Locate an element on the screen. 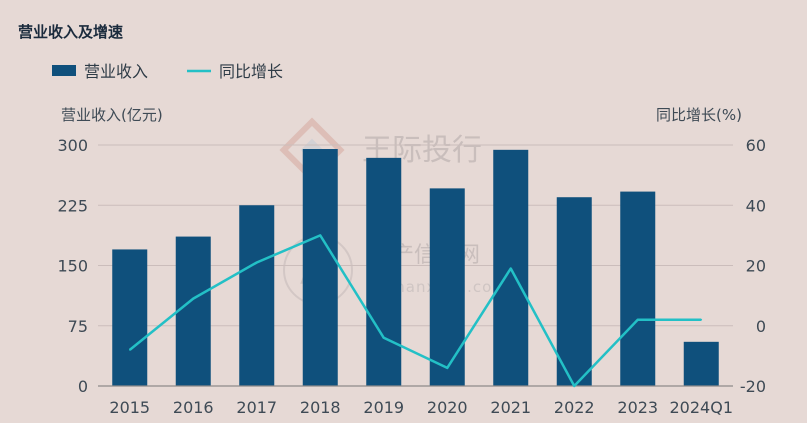 The image size is (807, 423). y-right-tick-label: 20 is located at coordinates (756, 266).